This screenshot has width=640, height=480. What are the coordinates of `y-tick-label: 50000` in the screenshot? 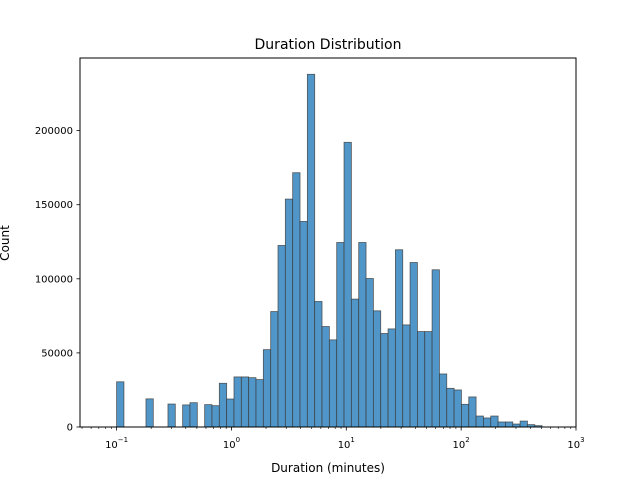 It's located at (57, 353).